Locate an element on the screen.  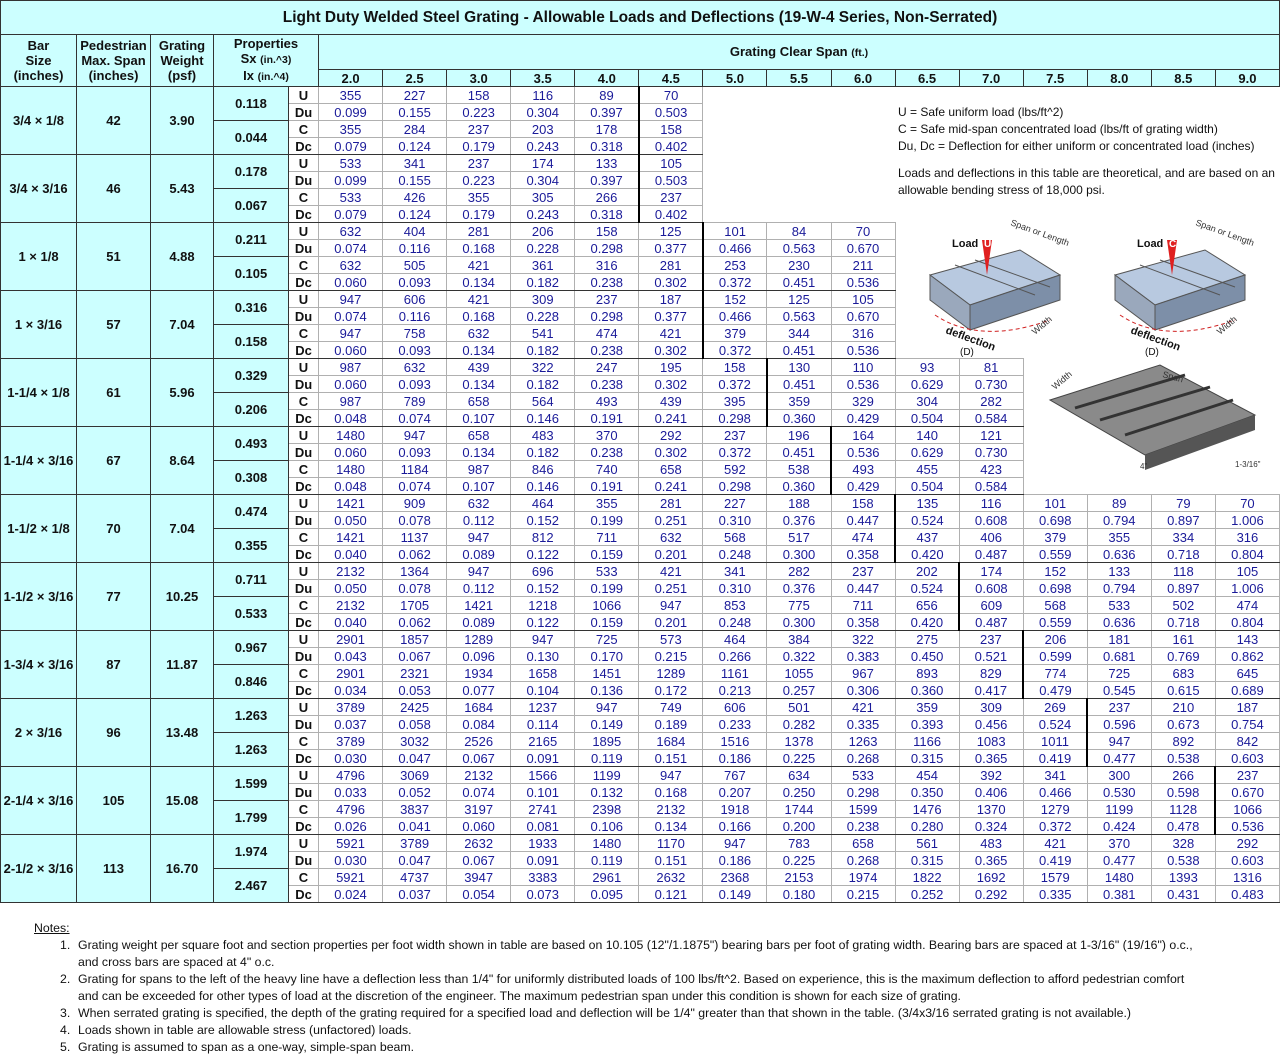
value-cell: 0.078 is located at coordinates (415, 520).